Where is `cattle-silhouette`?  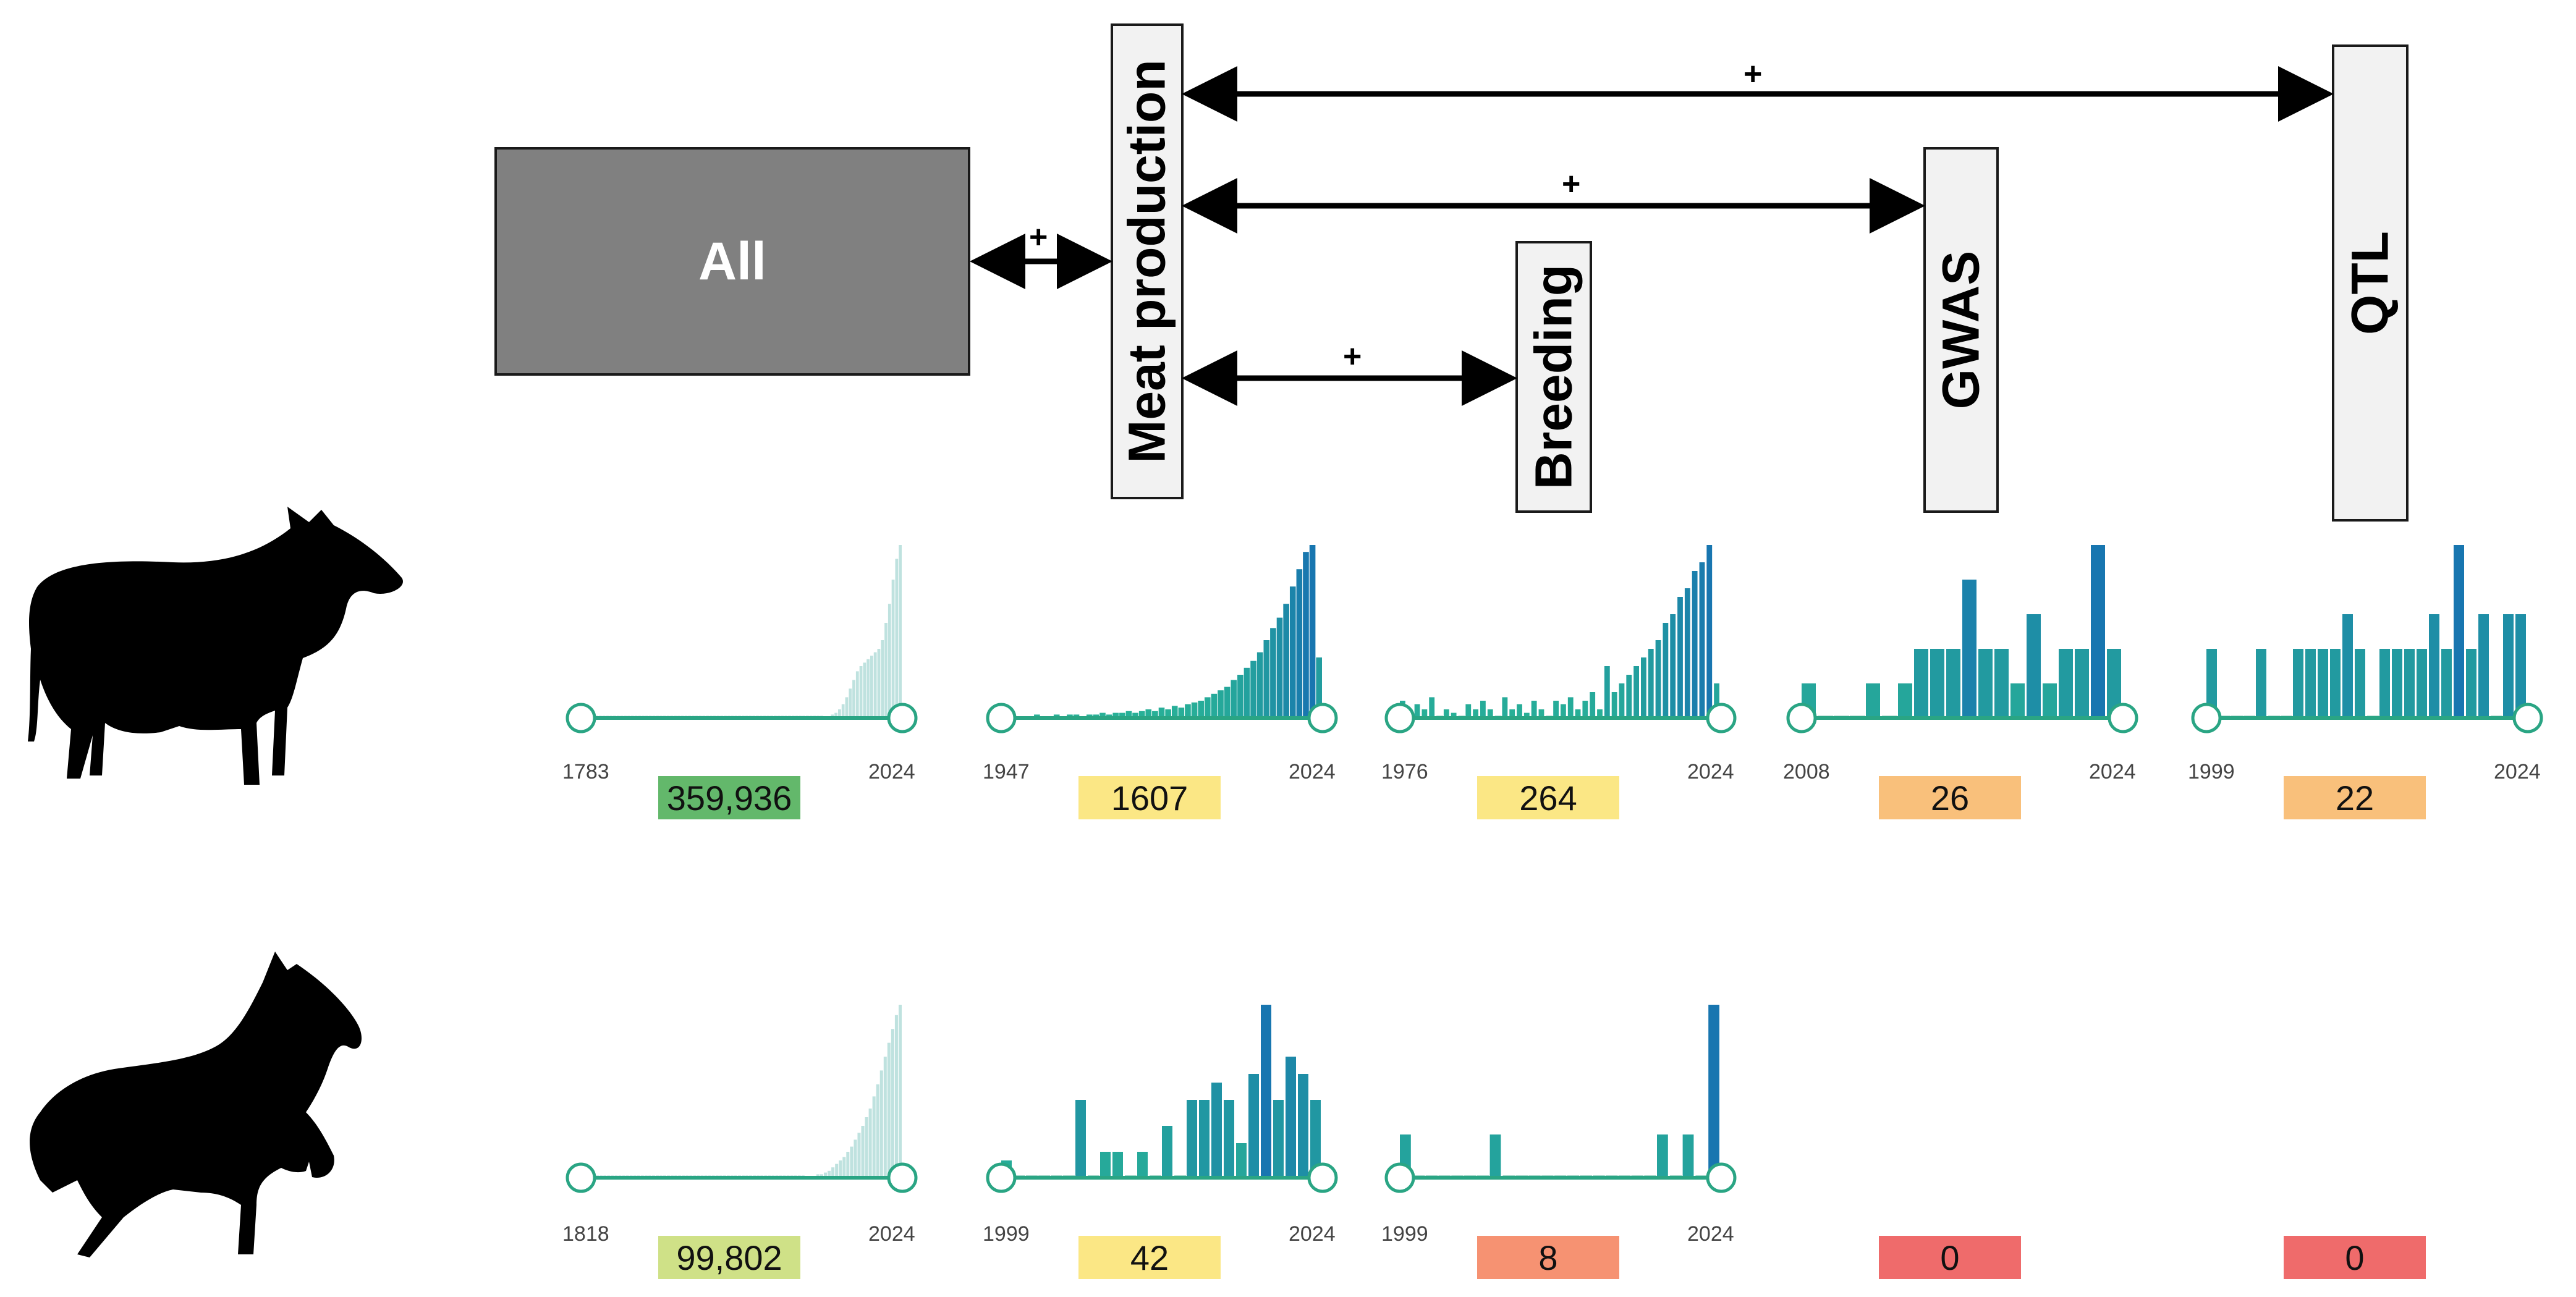 cattle-silhouette is located at coordinates (215, 646).